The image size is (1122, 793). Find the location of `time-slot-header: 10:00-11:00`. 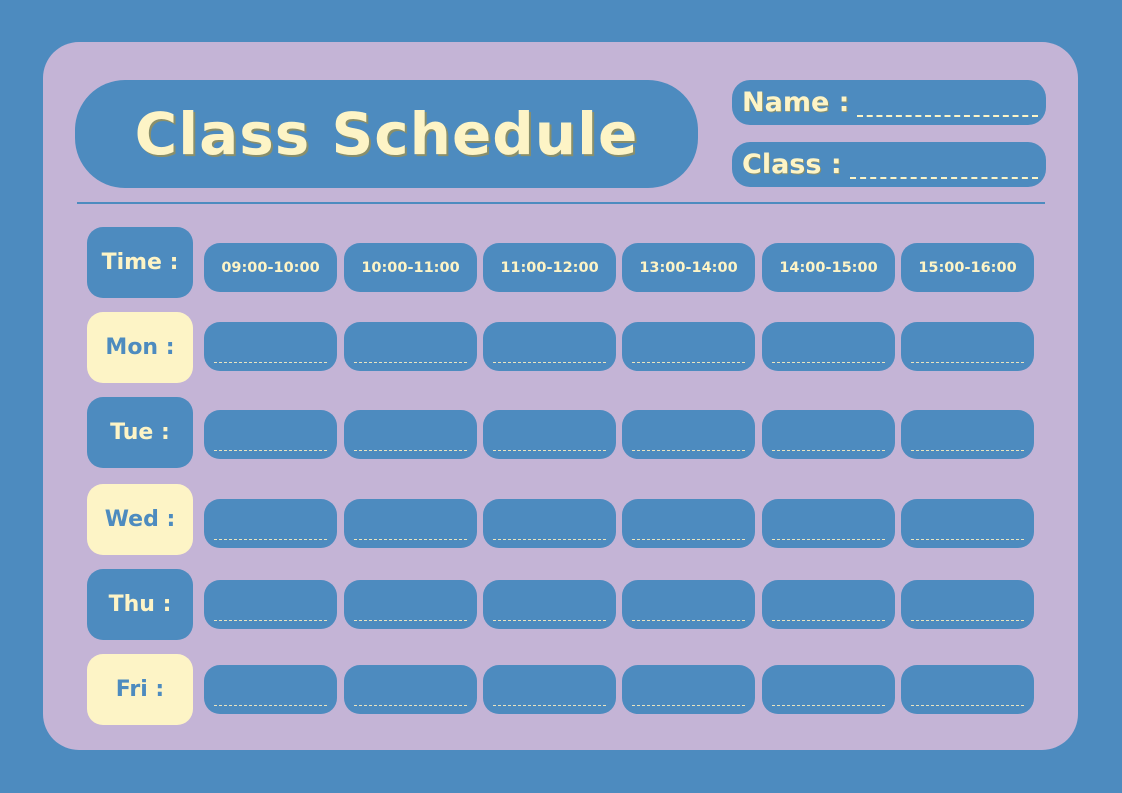

time-slot-header: 10:00-11:00 is located at coordinates (410, 267).